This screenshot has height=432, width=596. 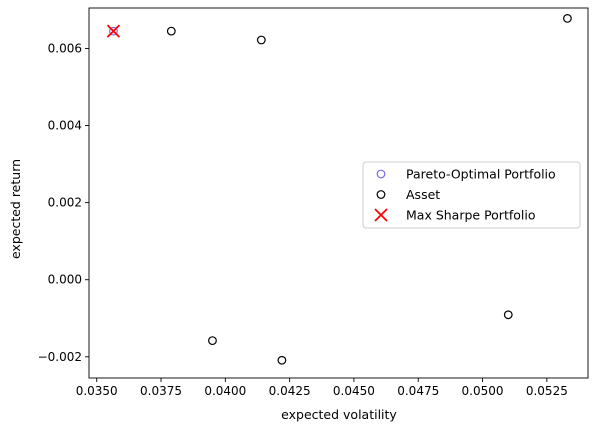 What do you see at coordinates (423, 194) in the screenshot?
I see `legend-label: Asset` at bounding box center [423, 194].